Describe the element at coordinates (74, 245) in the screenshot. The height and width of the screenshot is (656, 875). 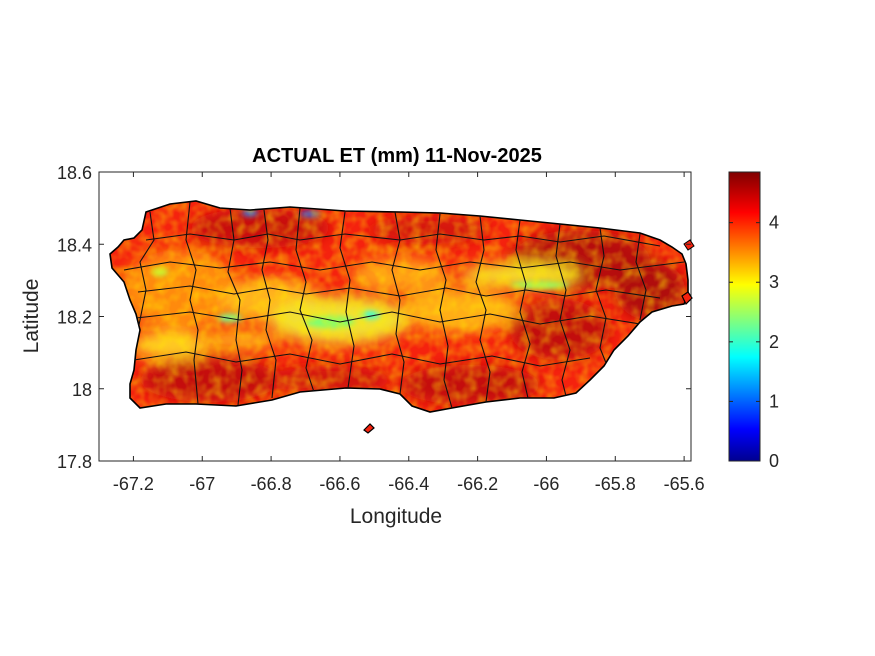
I see `y-tick-label: 18.4` at that location.